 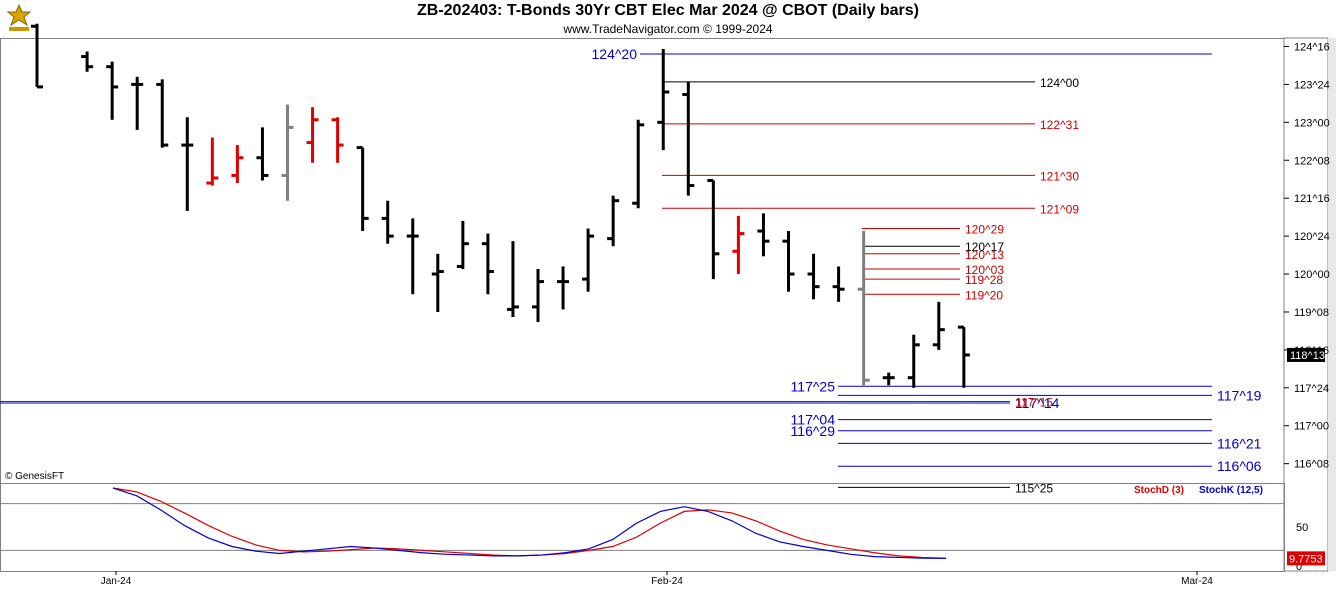 I want to click on level-label: 124^00, so click(x=1059, y=83).